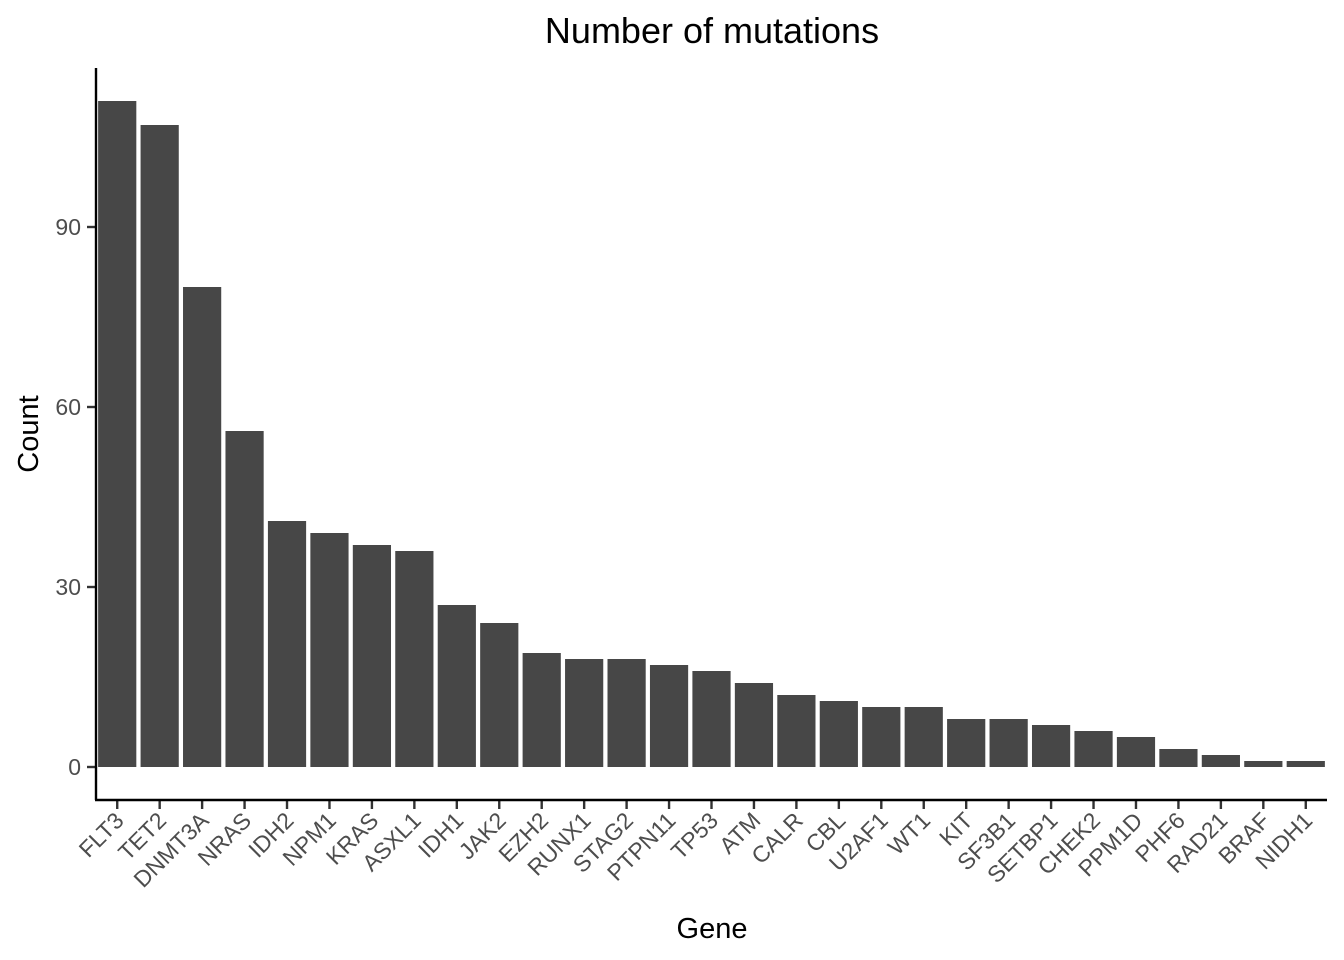 Image resolution: width=1344 pixels, height=960 pixels. Describe the element at coordinates (584, 713) in the screenshot. I see `bar-runx1` at that location.